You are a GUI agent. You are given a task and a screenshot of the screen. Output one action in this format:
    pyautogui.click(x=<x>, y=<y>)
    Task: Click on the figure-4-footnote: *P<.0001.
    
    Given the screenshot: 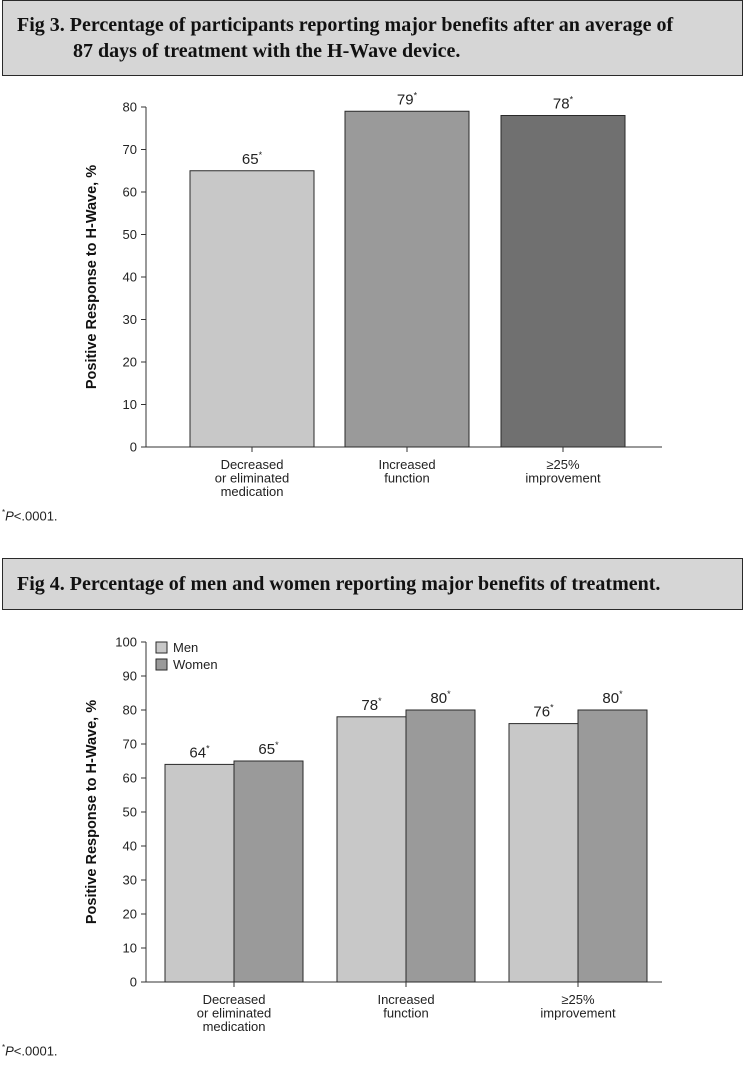 What is the action you would take?
    pyautogui.click(x=30, y=1050)
    